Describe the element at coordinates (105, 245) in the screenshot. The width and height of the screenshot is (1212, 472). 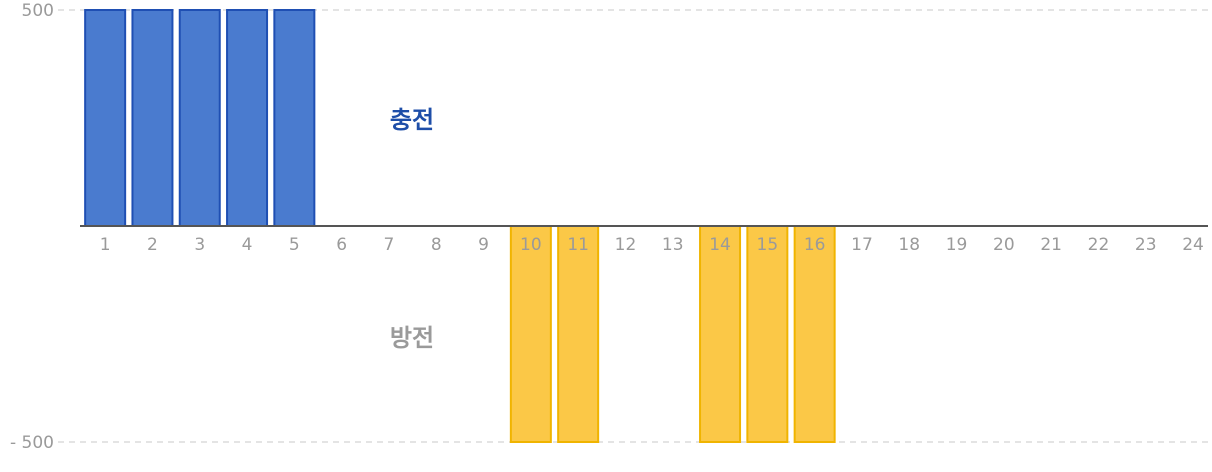
I see `x-tick-label: 1` at that location.